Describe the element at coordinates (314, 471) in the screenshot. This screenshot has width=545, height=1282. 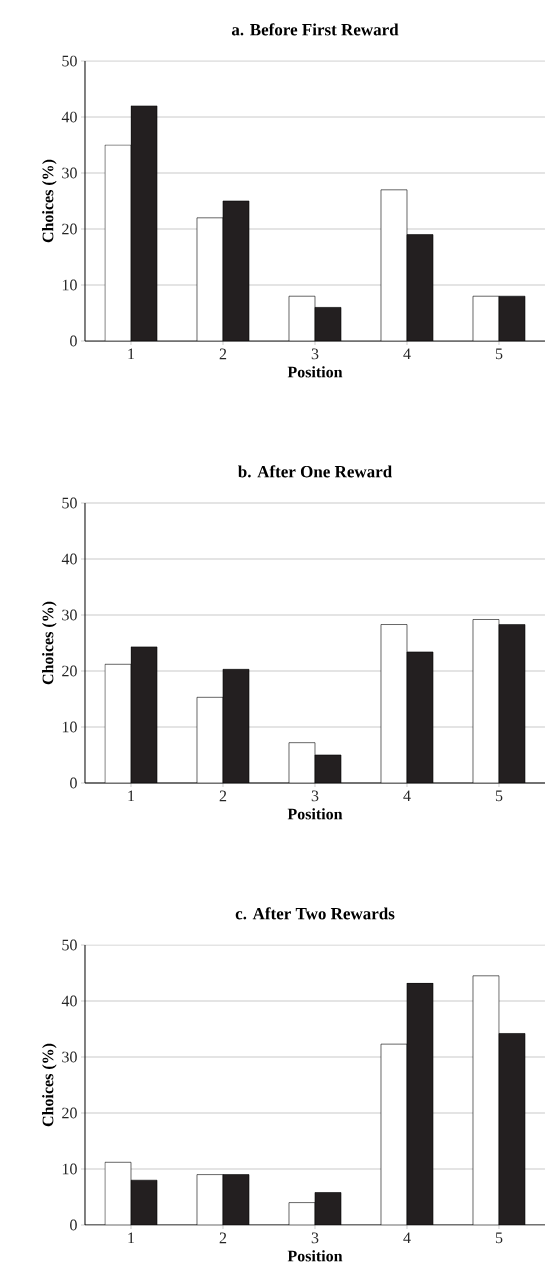
I see `chart-title: b. After One Reward` at that location.